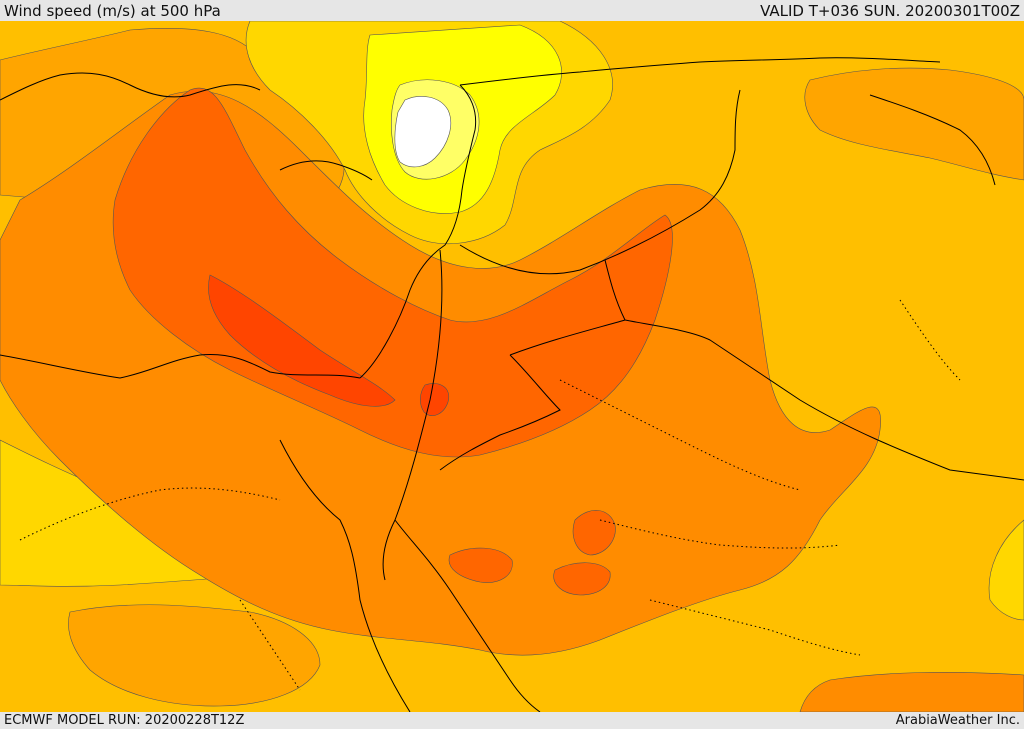  Describe the element at coordinates (957, 720) in the screenshot. I see `credit-label: ArabiaWeather Inc.` at that location.